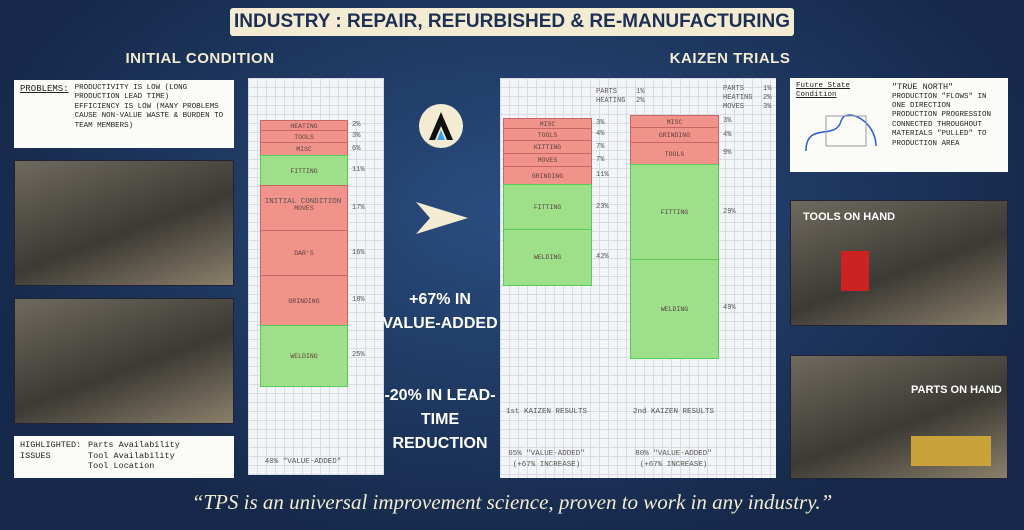  Describe the element at coordinates (956, 390) in the screenshot. I see `photo-tag: PARTS ON HAND` at that location.